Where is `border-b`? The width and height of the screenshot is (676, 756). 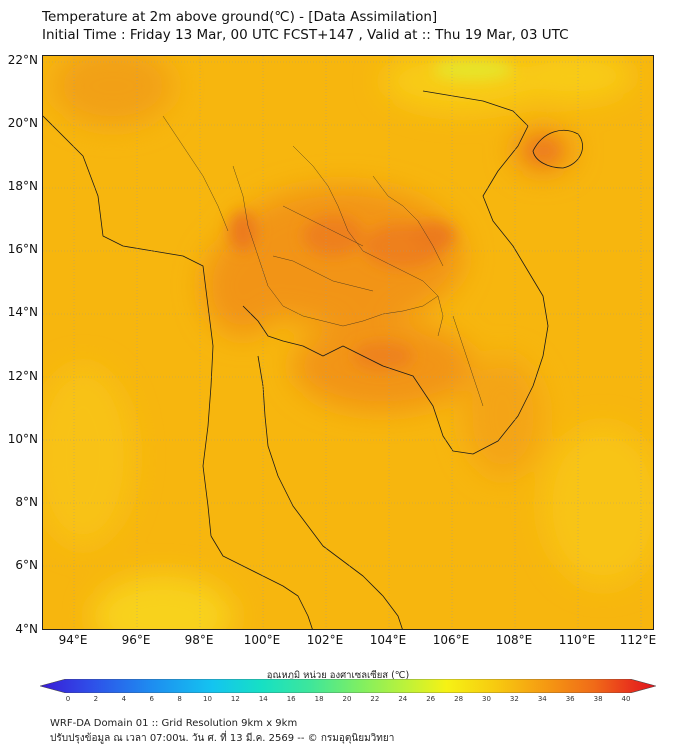 border-b is located at coordinates (368, 241).